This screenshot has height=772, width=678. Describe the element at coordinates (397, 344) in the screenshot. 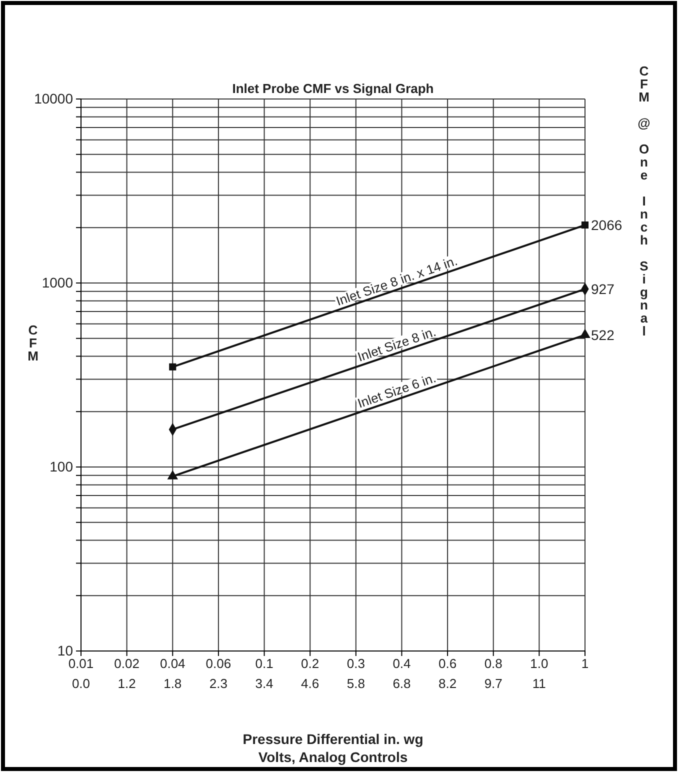

I see `text: Inlet Size 8 in.` at that location.